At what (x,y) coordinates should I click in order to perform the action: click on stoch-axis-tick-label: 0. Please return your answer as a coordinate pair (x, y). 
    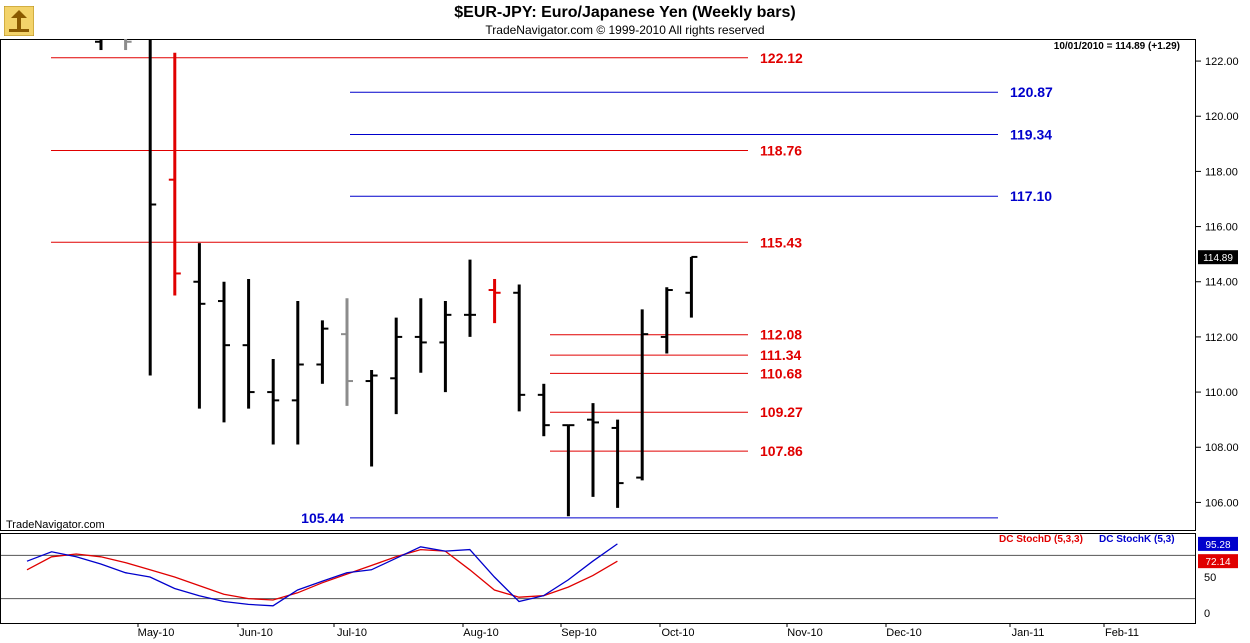
    Looking at the image, I should click on (1207, 614).